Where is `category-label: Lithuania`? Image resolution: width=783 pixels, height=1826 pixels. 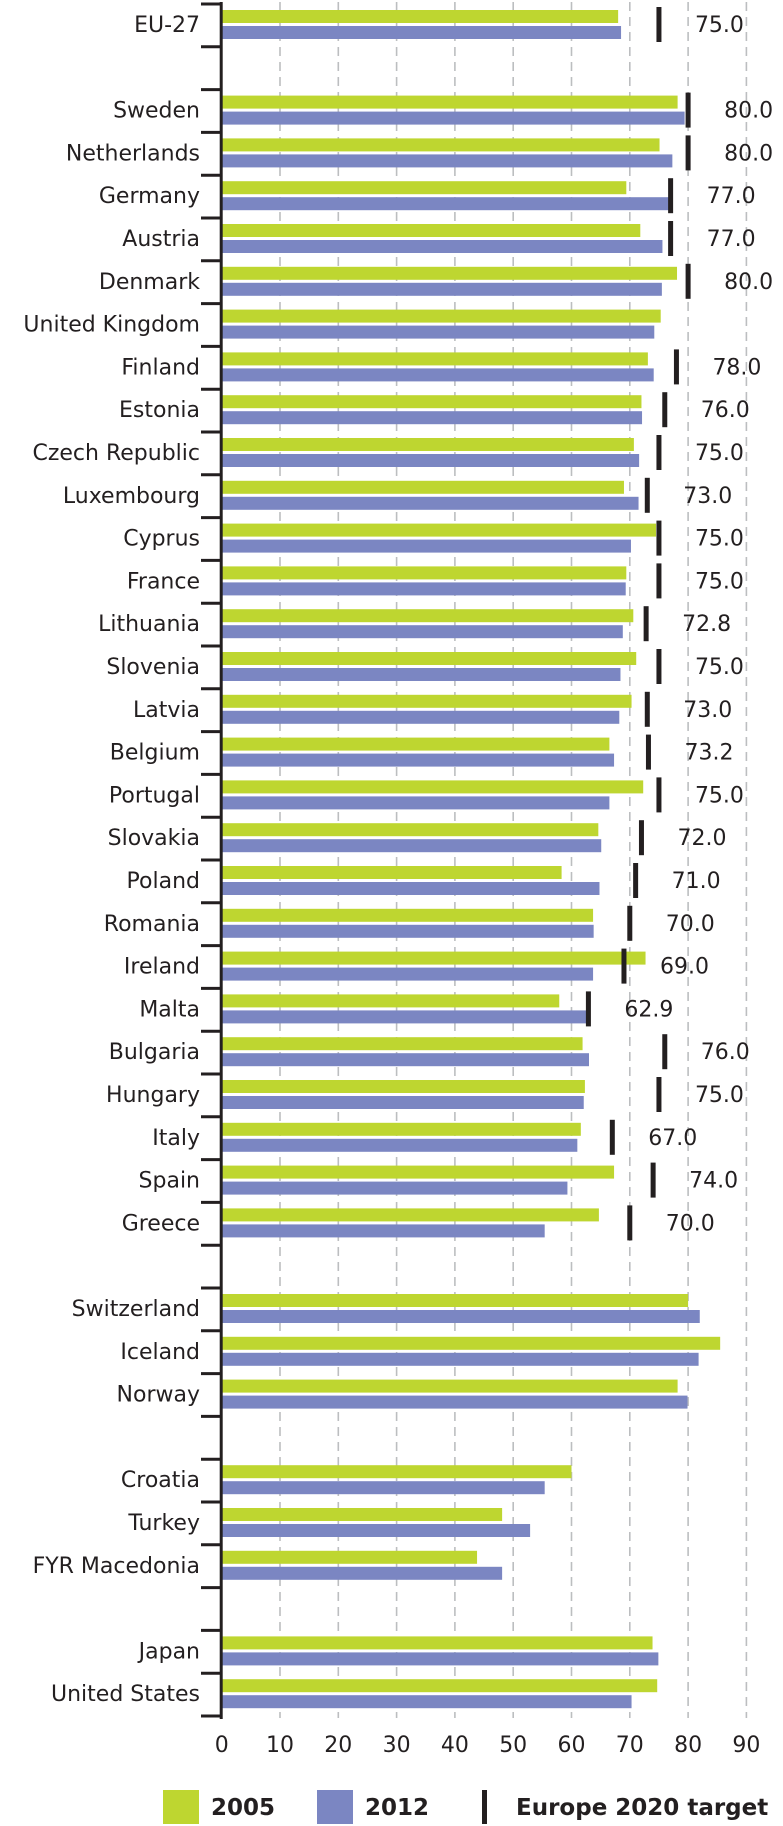
category-label: Lithuania is located at coordinates (149, 624).